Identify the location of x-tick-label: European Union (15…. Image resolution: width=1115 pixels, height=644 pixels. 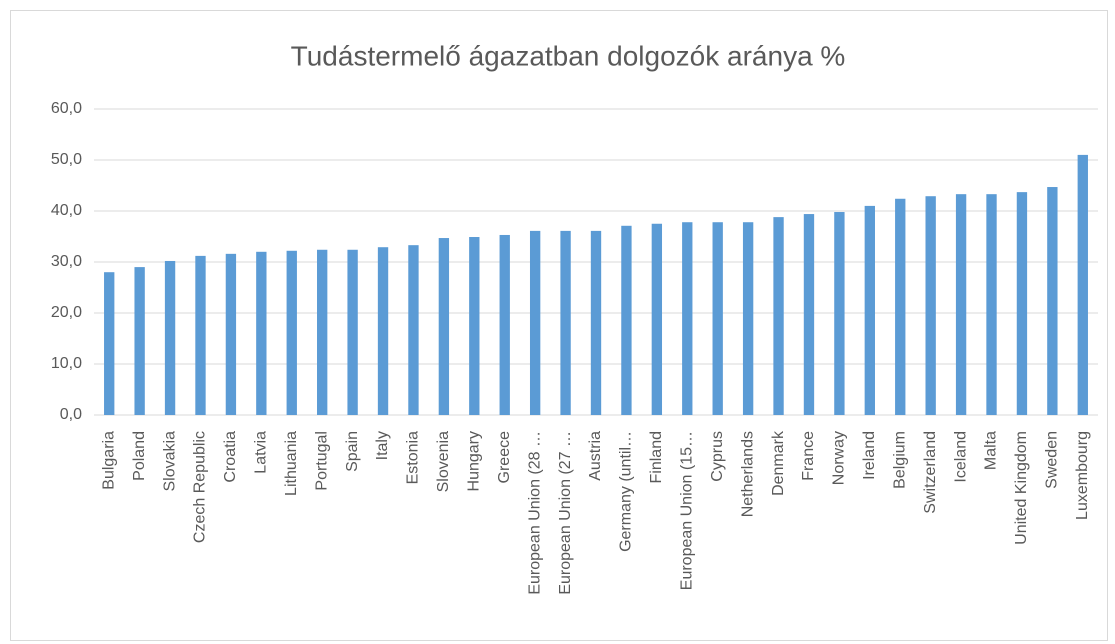
(686, 510).